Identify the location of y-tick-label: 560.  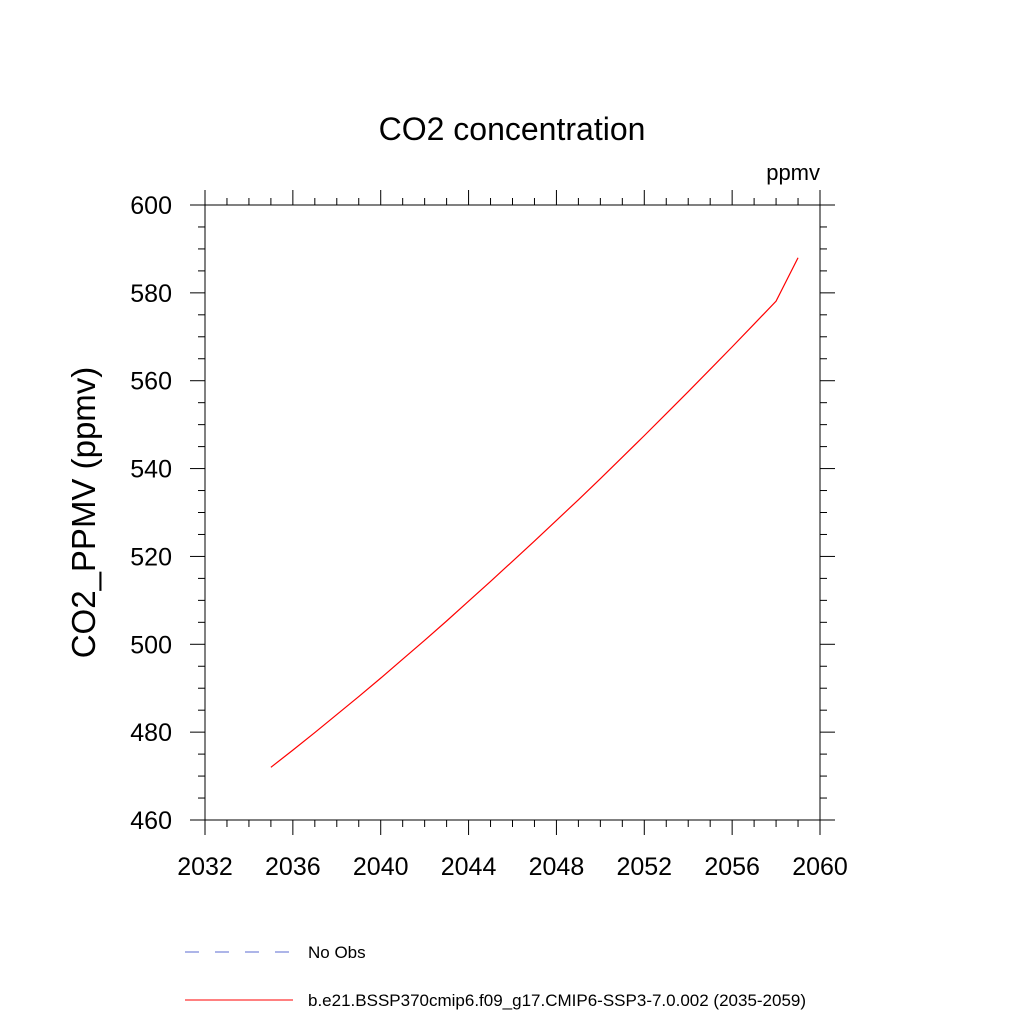
(151, 382).